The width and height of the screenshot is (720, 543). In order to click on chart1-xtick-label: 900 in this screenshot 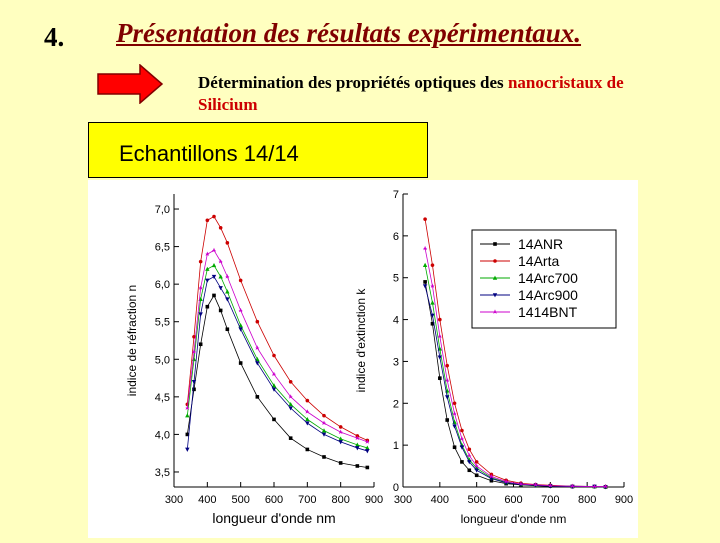, I will do `click(374, 500)`.